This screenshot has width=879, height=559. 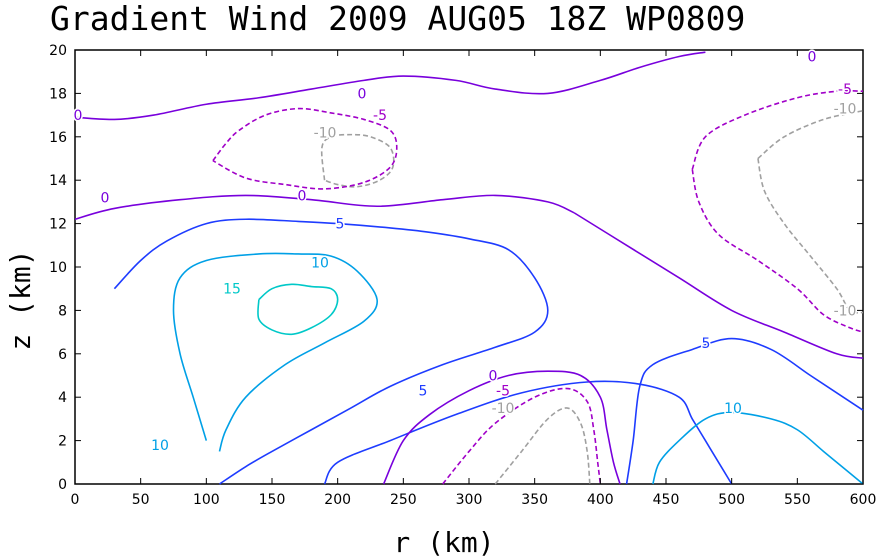 What do you see at coordinates (272, 500) in the screenshot?
I see `x-tick-label: 150` at bounding box center [272, 500].